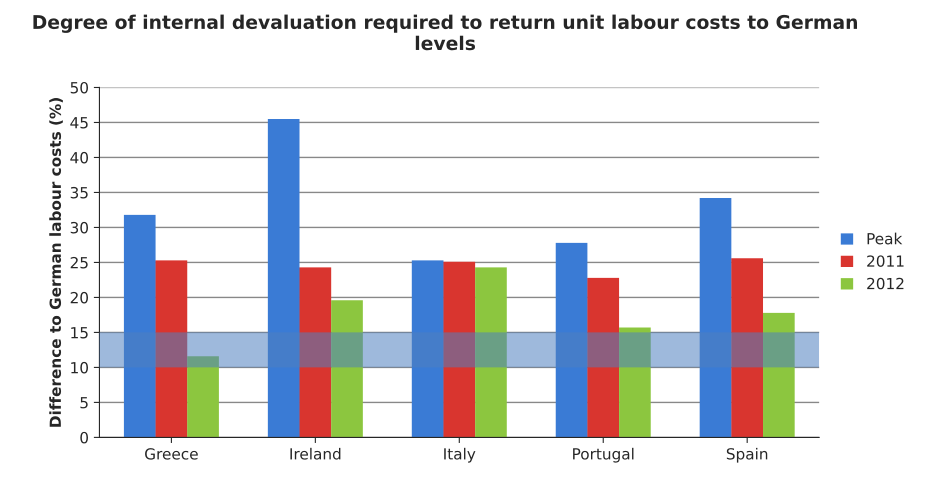 This screenshot has height=486, width=947. Describe the element at coordinates (315, 454) in the screenshot. I see `x-tick-label: Ireland` at that location.